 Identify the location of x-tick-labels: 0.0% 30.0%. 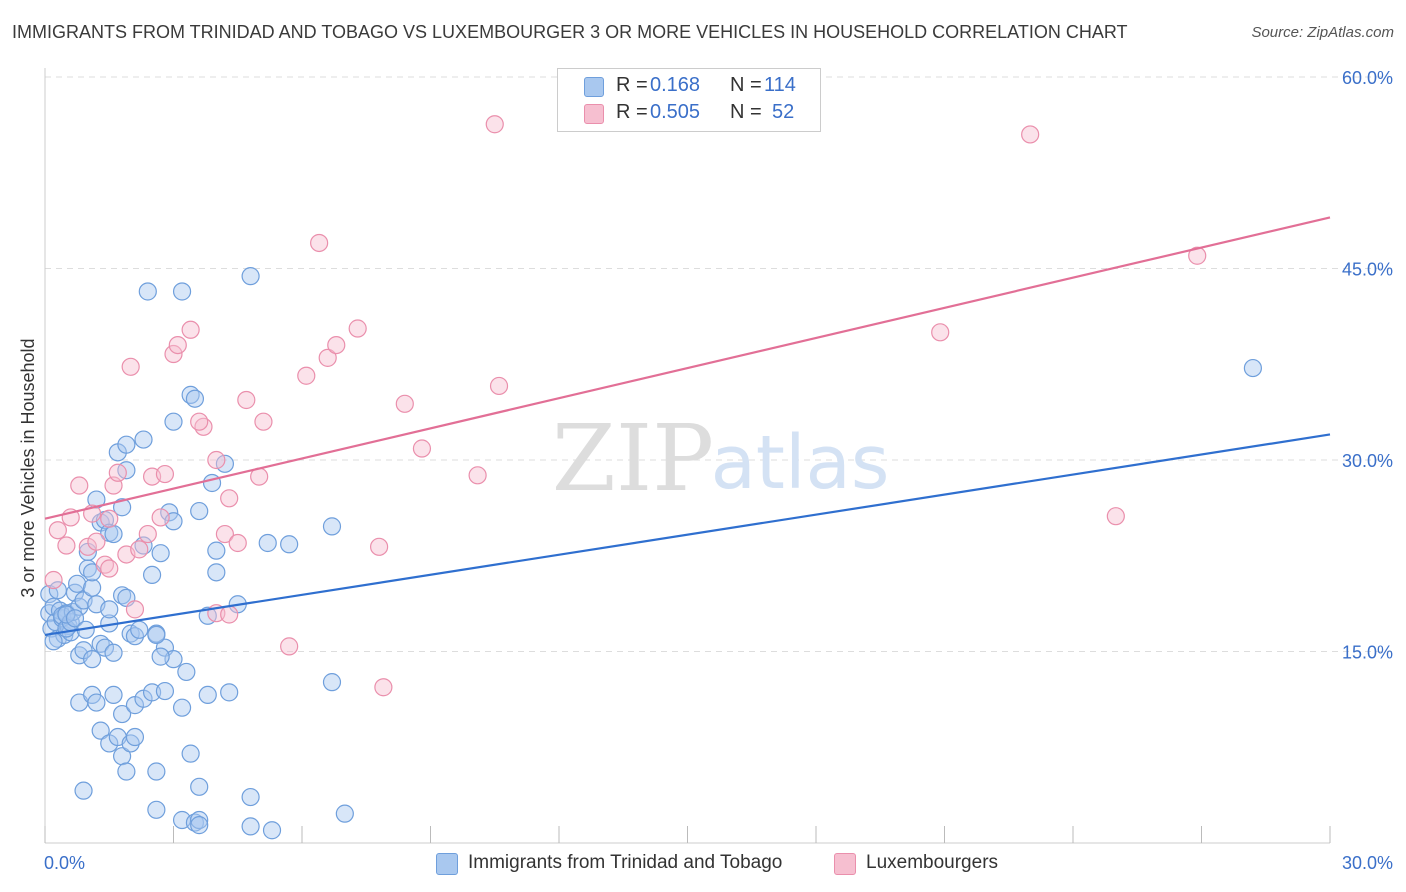
(718, 863).